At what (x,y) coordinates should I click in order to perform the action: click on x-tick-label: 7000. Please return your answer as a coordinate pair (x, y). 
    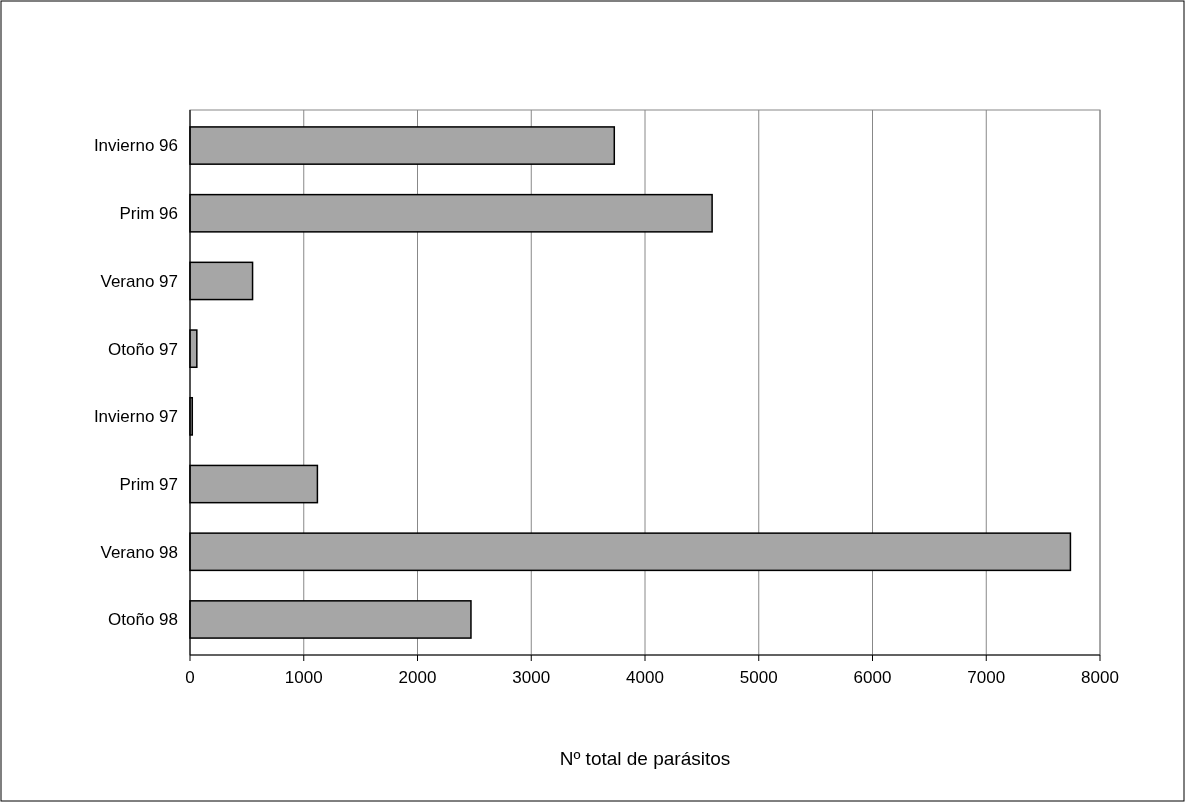
    Looking at the image, I should click on (986, 677).